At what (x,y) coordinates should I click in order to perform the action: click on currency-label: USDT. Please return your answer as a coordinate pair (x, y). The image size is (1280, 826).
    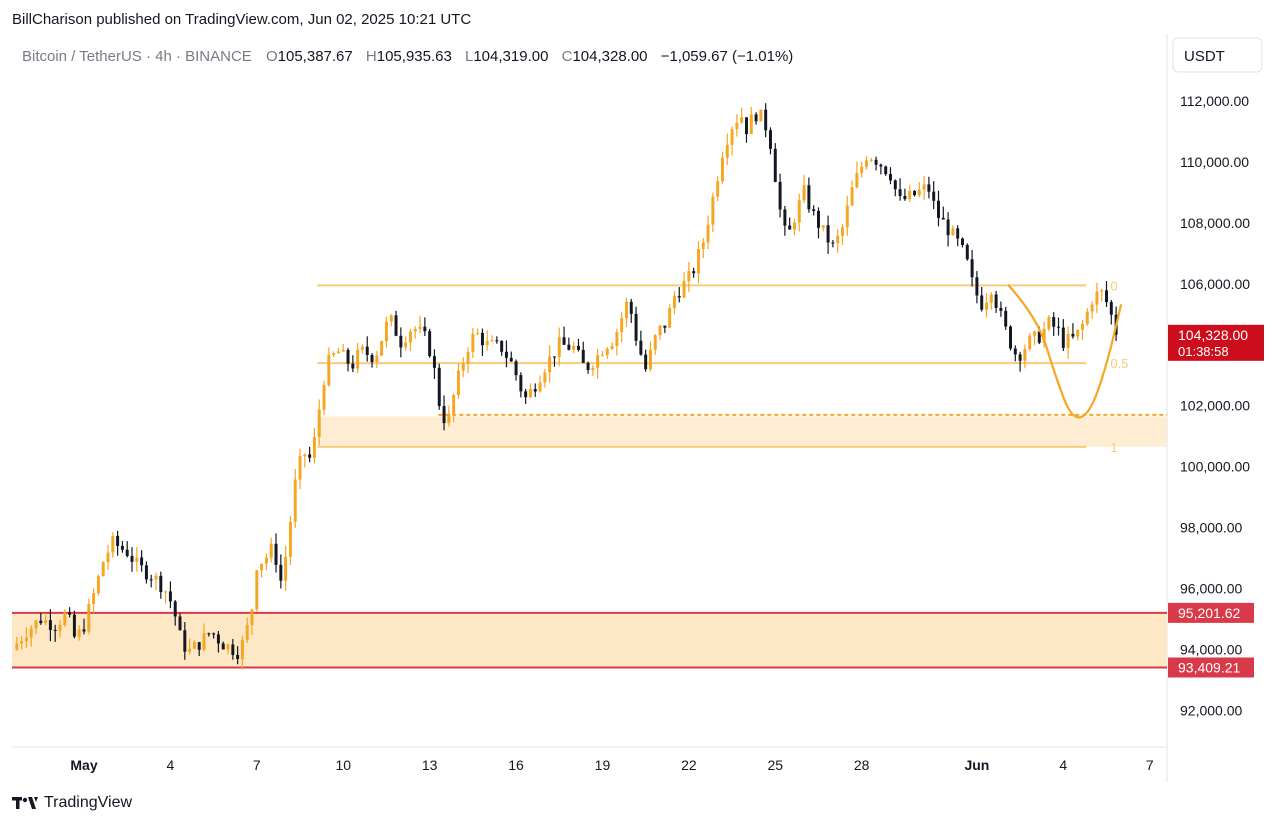
    Looking at the image, I should click on (1204, 56).